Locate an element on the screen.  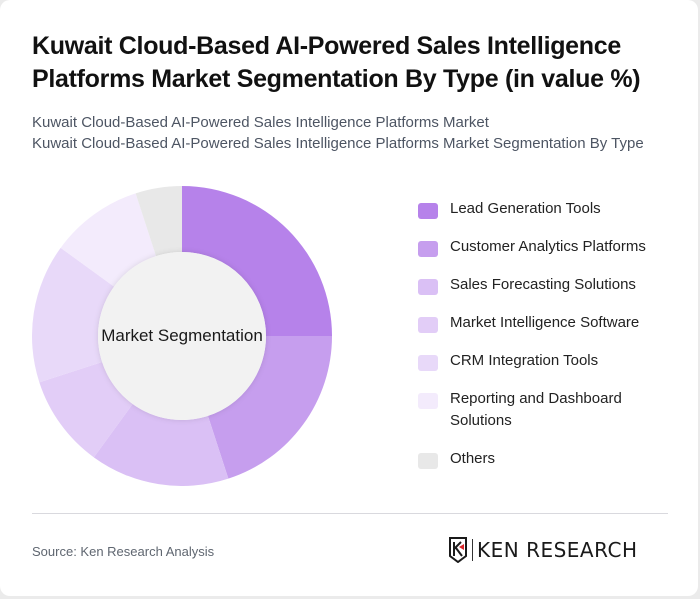
legend-label: Lead Generation Tools is located at coordinates (525, 208).